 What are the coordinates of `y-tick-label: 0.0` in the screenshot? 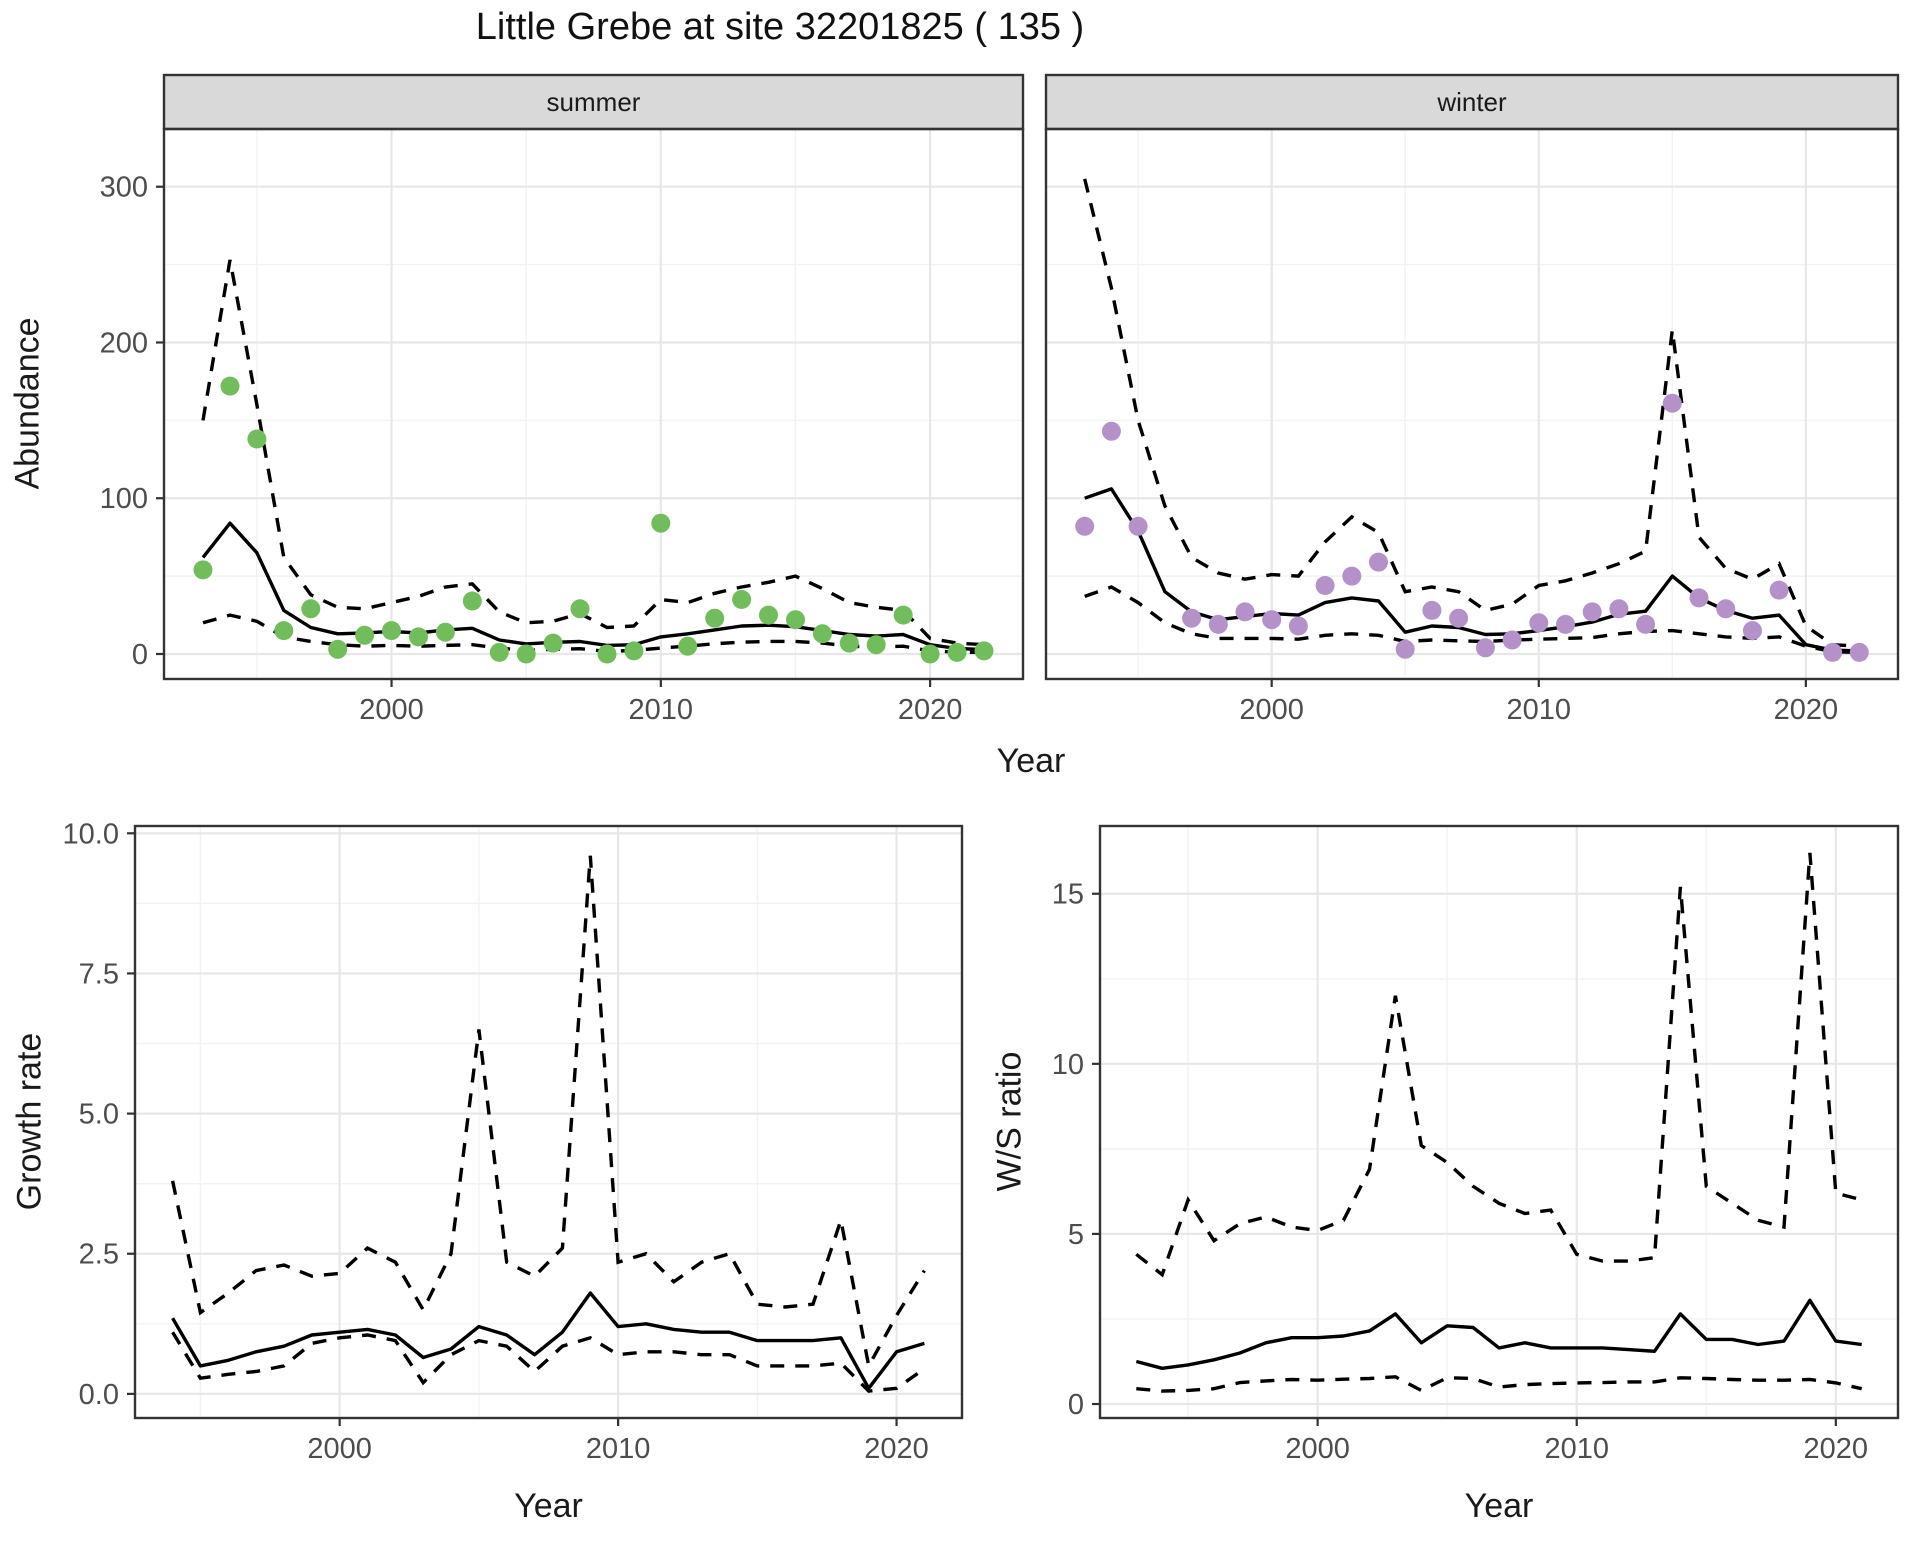 It's located at (99, 1395).